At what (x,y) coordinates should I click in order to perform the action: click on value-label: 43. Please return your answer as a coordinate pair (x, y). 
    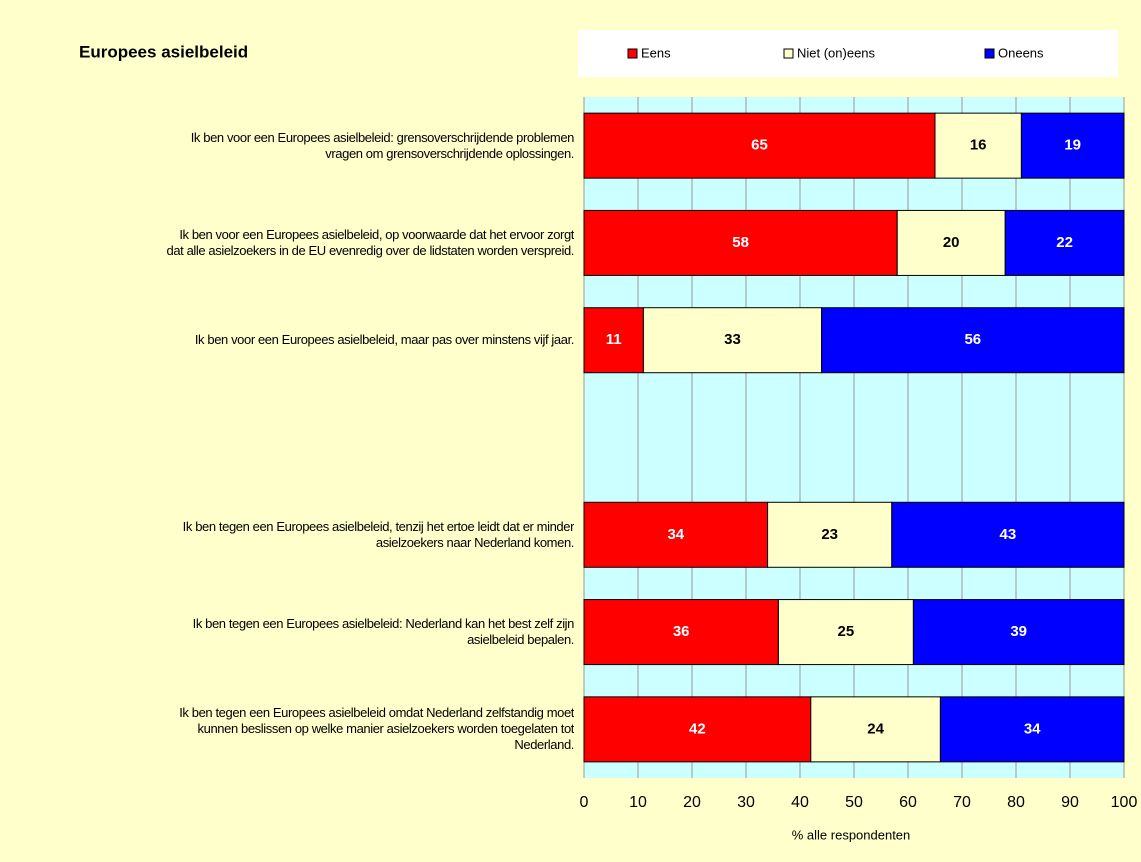
    Looking at the image, I should click on (1008, 534).